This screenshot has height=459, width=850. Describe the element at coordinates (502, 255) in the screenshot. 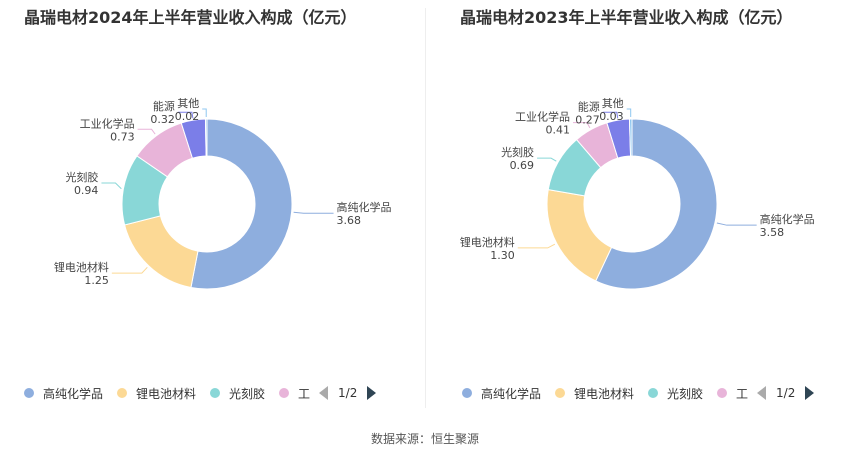

I see `slice-value-1: 1.30` at that location.